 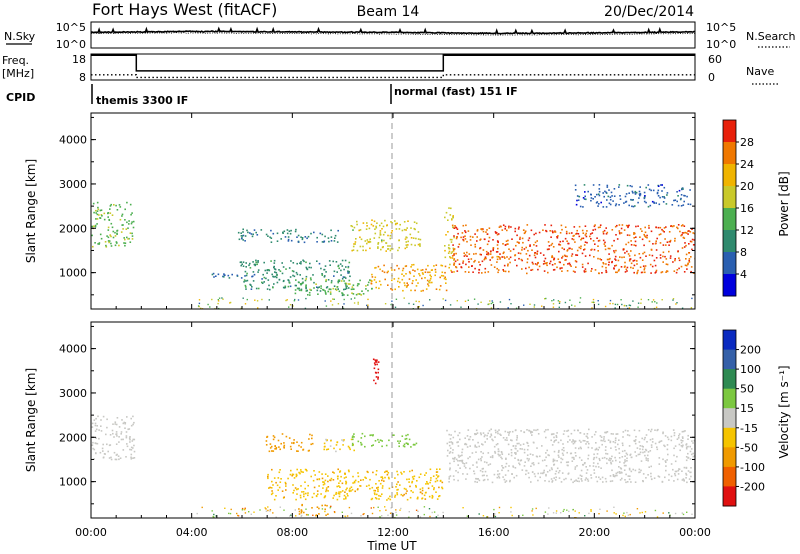 I want to click on velocity-colorbar-frame, so click(x=729, y=418).